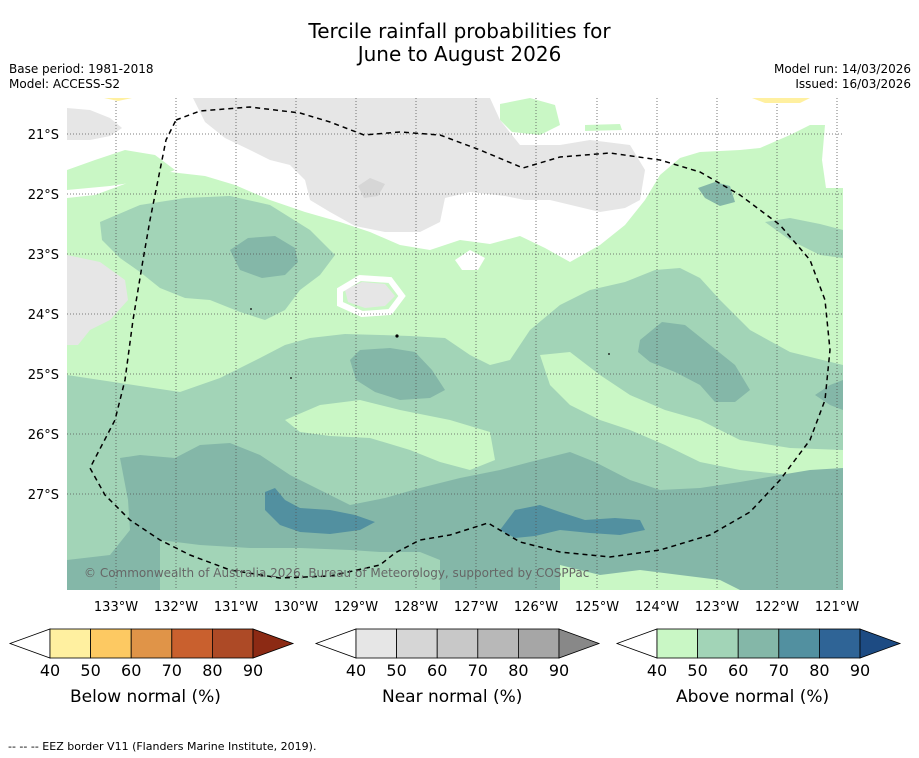 The image size is (919, 758). I want to click on lon-label: 132°W, so click(176, 607).